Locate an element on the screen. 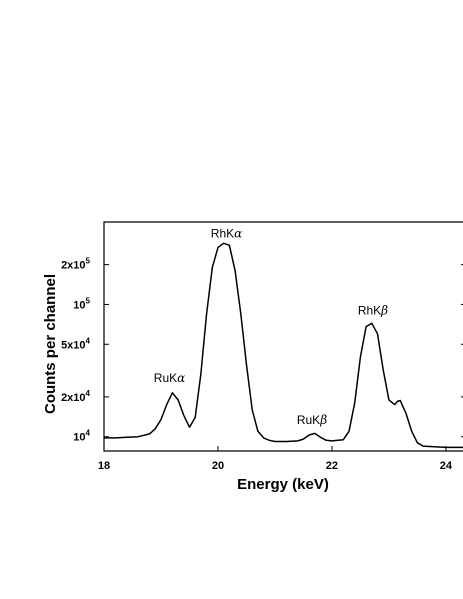 Image resolution: width=463 pixels, height=599 pixels. y-tick-label: 2x10⁵ is located at coordinates (75, 264).